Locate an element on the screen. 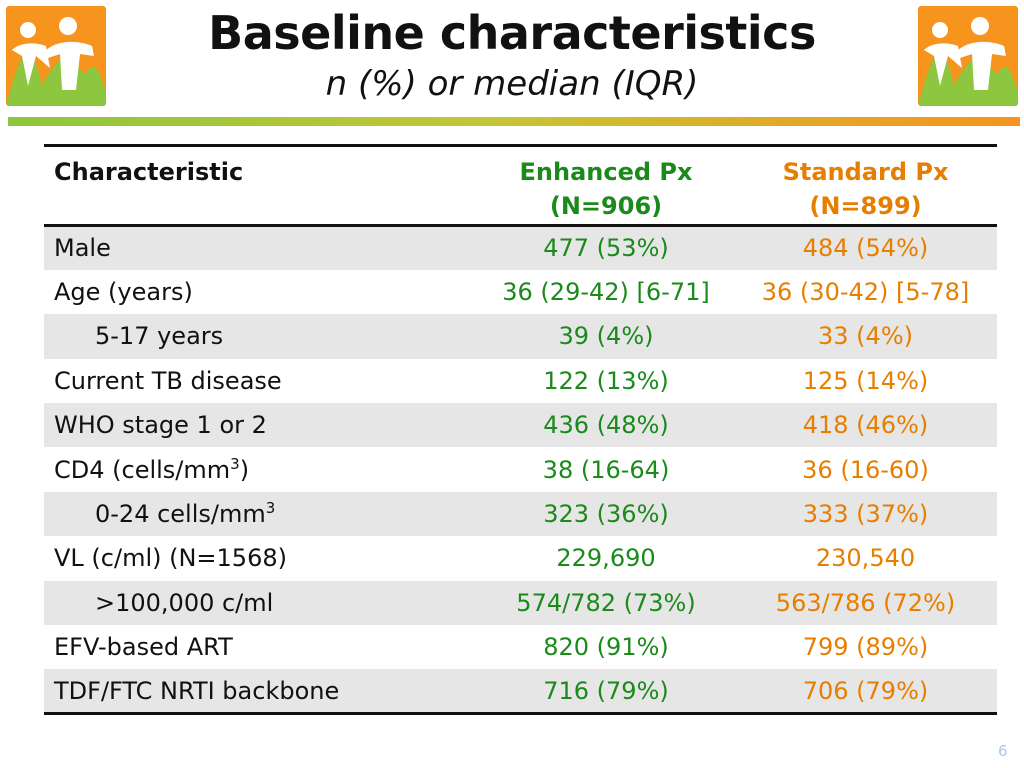  row-label: VL (c/ml) (N=1568) is located at coordinates (170, 558).